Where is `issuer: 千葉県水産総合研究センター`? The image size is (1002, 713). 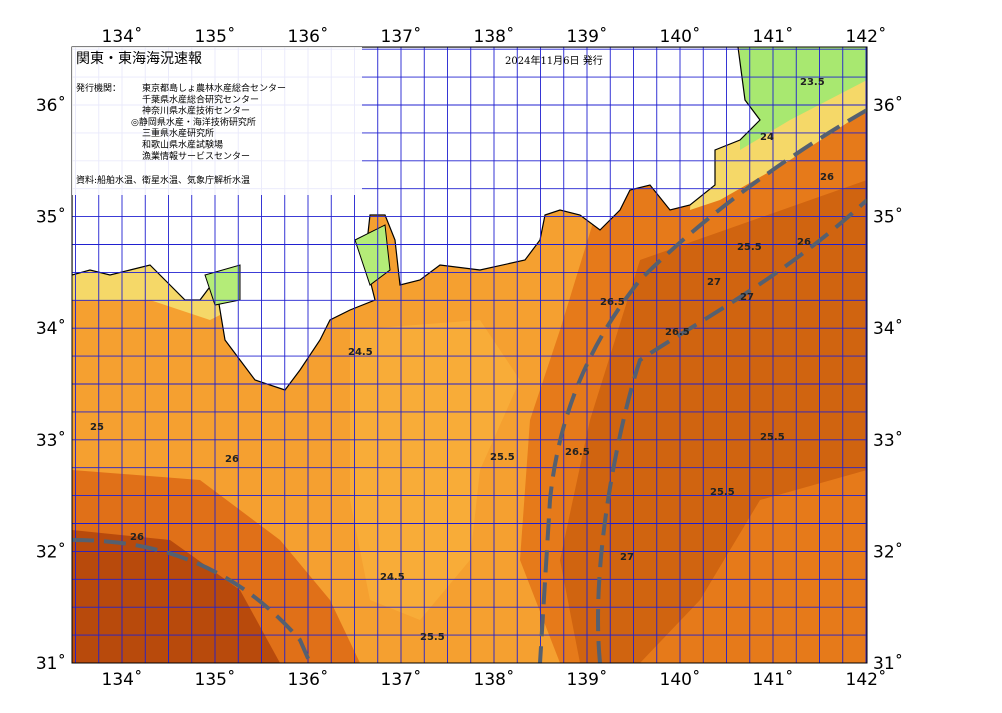 issuer: 千葉県水産総合研究センター is located at coordinates (200, 99).